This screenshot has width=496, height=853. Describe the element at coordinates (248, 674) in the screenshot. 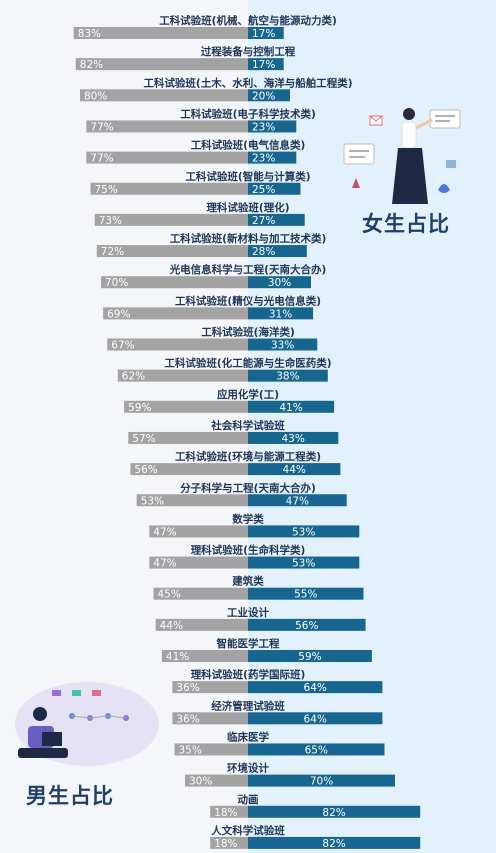

I see `category-label: 理科试验班(药学国际班)` at that location.